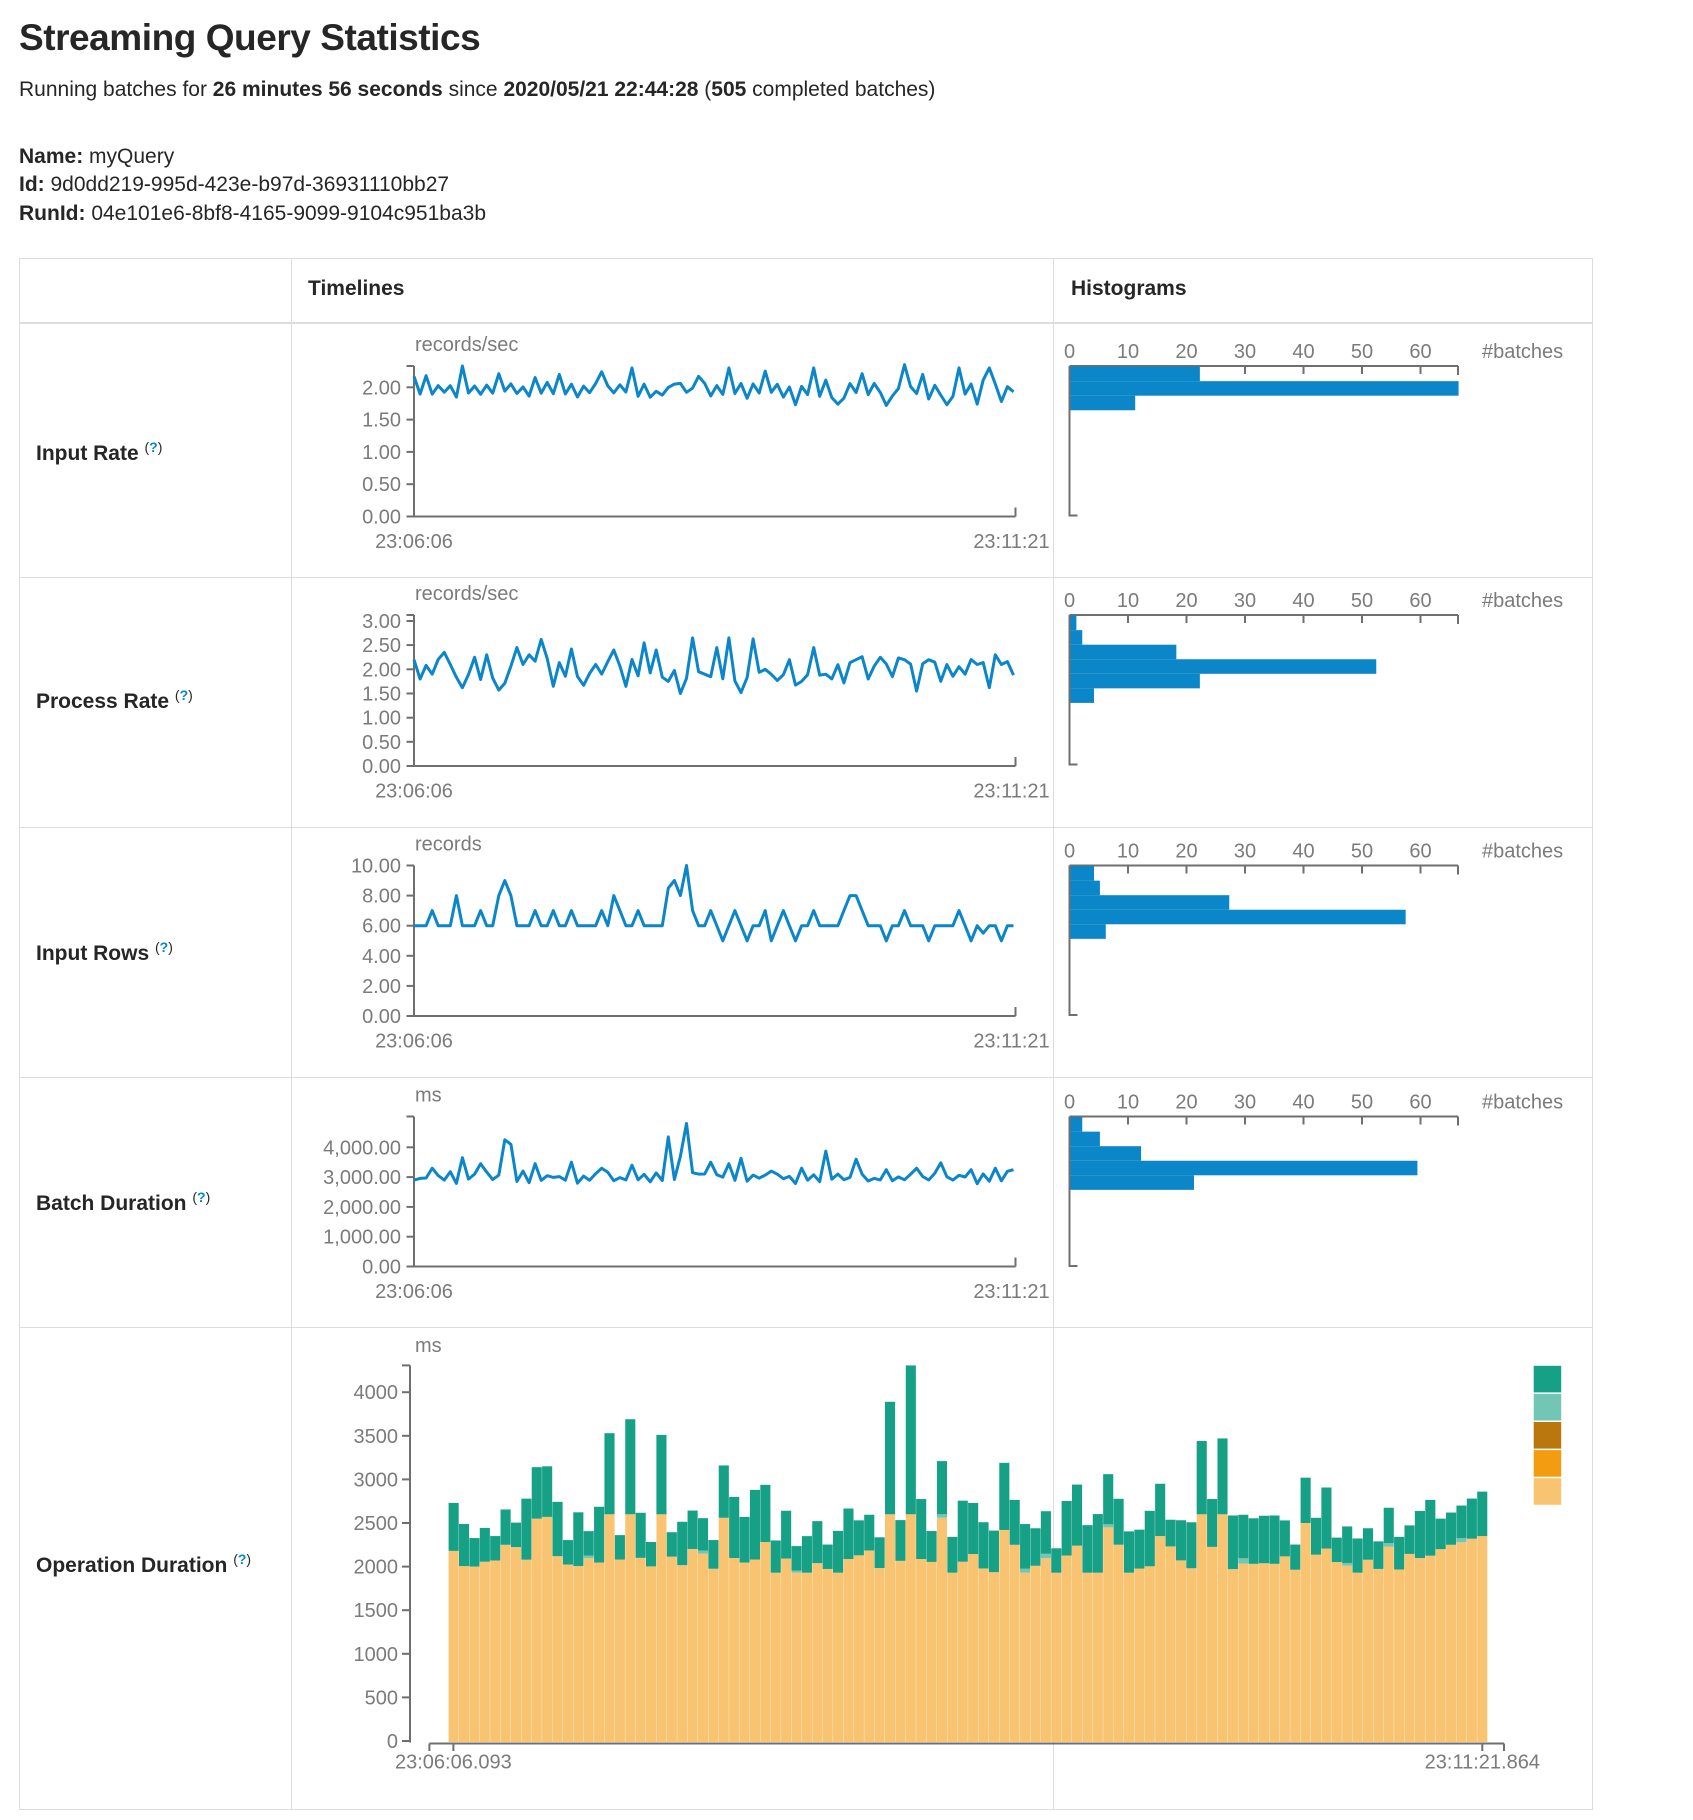 The width and height of the screenshot is (1693, 1820). I want to click on svg-text: 10.00, so click(376, 867).